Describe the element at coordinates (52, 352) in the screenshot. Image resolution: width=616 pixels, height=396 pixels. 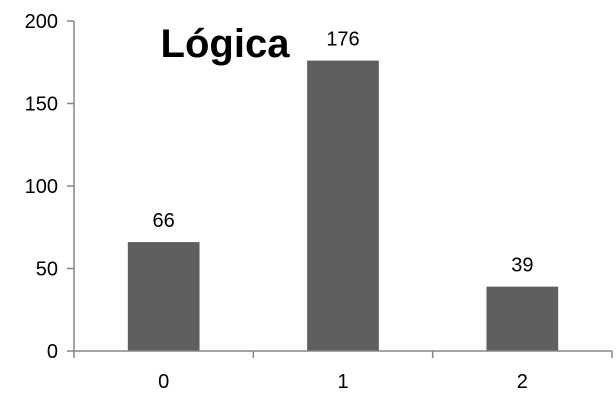
I see `y-tick-label-0: 0` at that location.